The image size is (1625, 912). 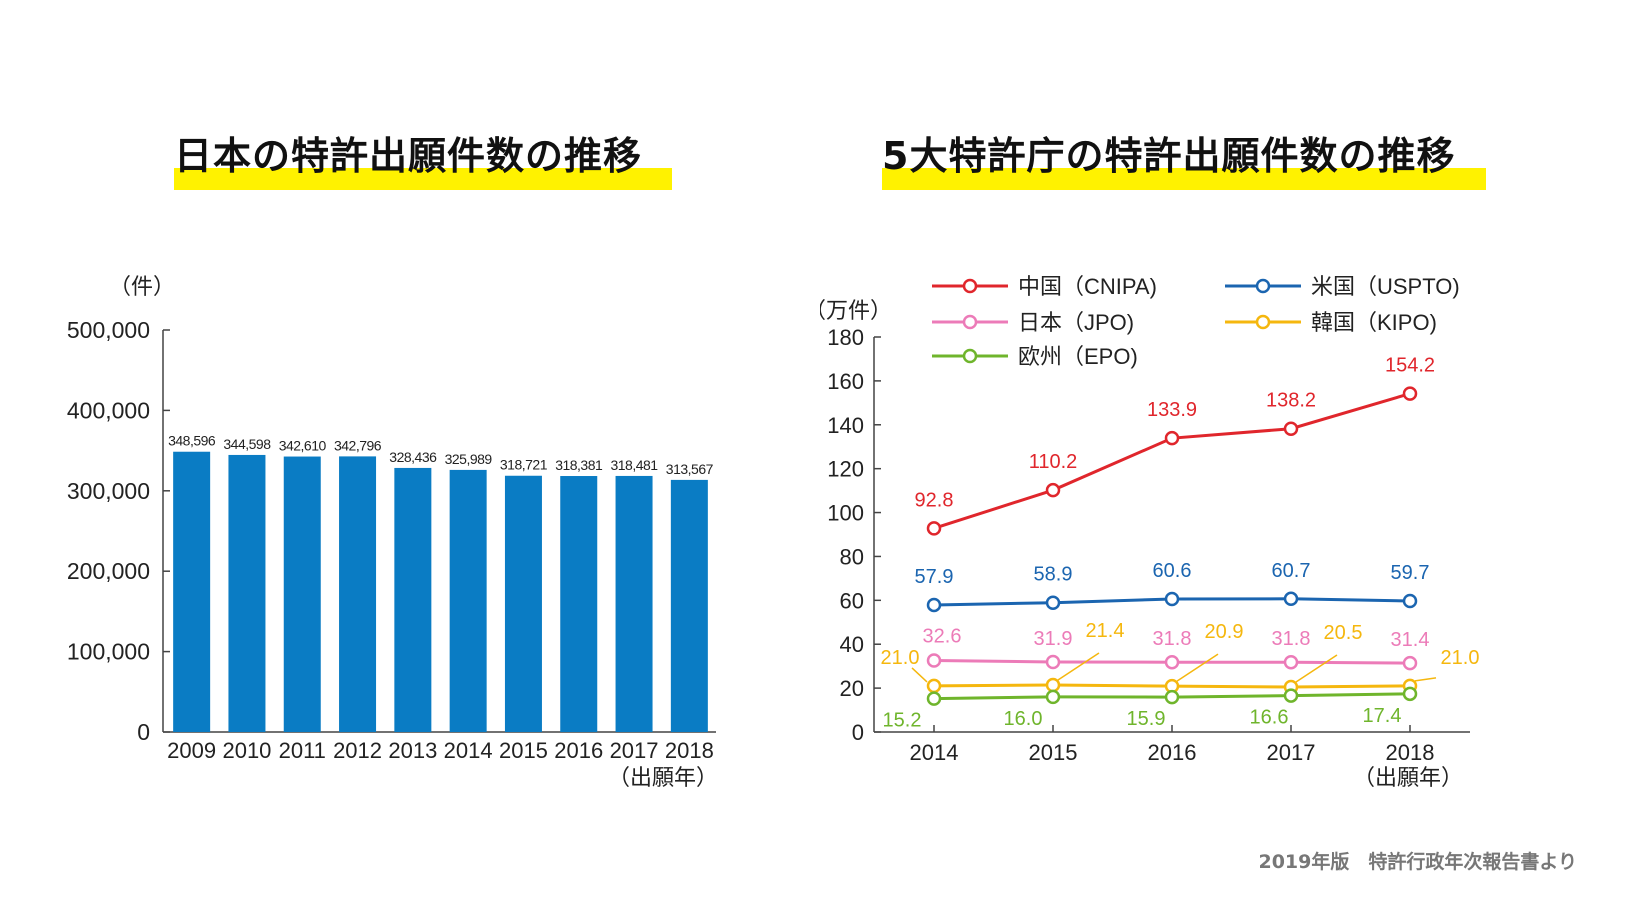 I want to click on data-label: 57.9, so click(x=934, y=577).